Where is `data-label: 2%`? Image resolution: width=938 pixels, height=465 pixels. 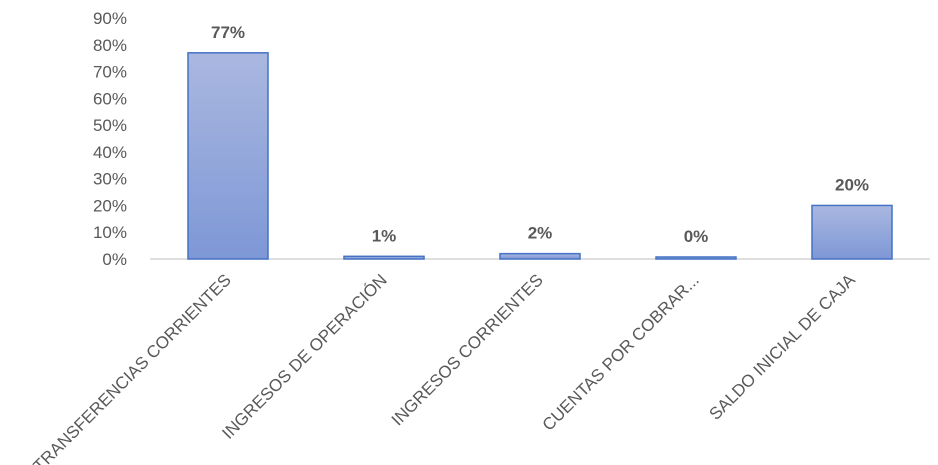
data-label: 2% is located at coordinates (540, 233).